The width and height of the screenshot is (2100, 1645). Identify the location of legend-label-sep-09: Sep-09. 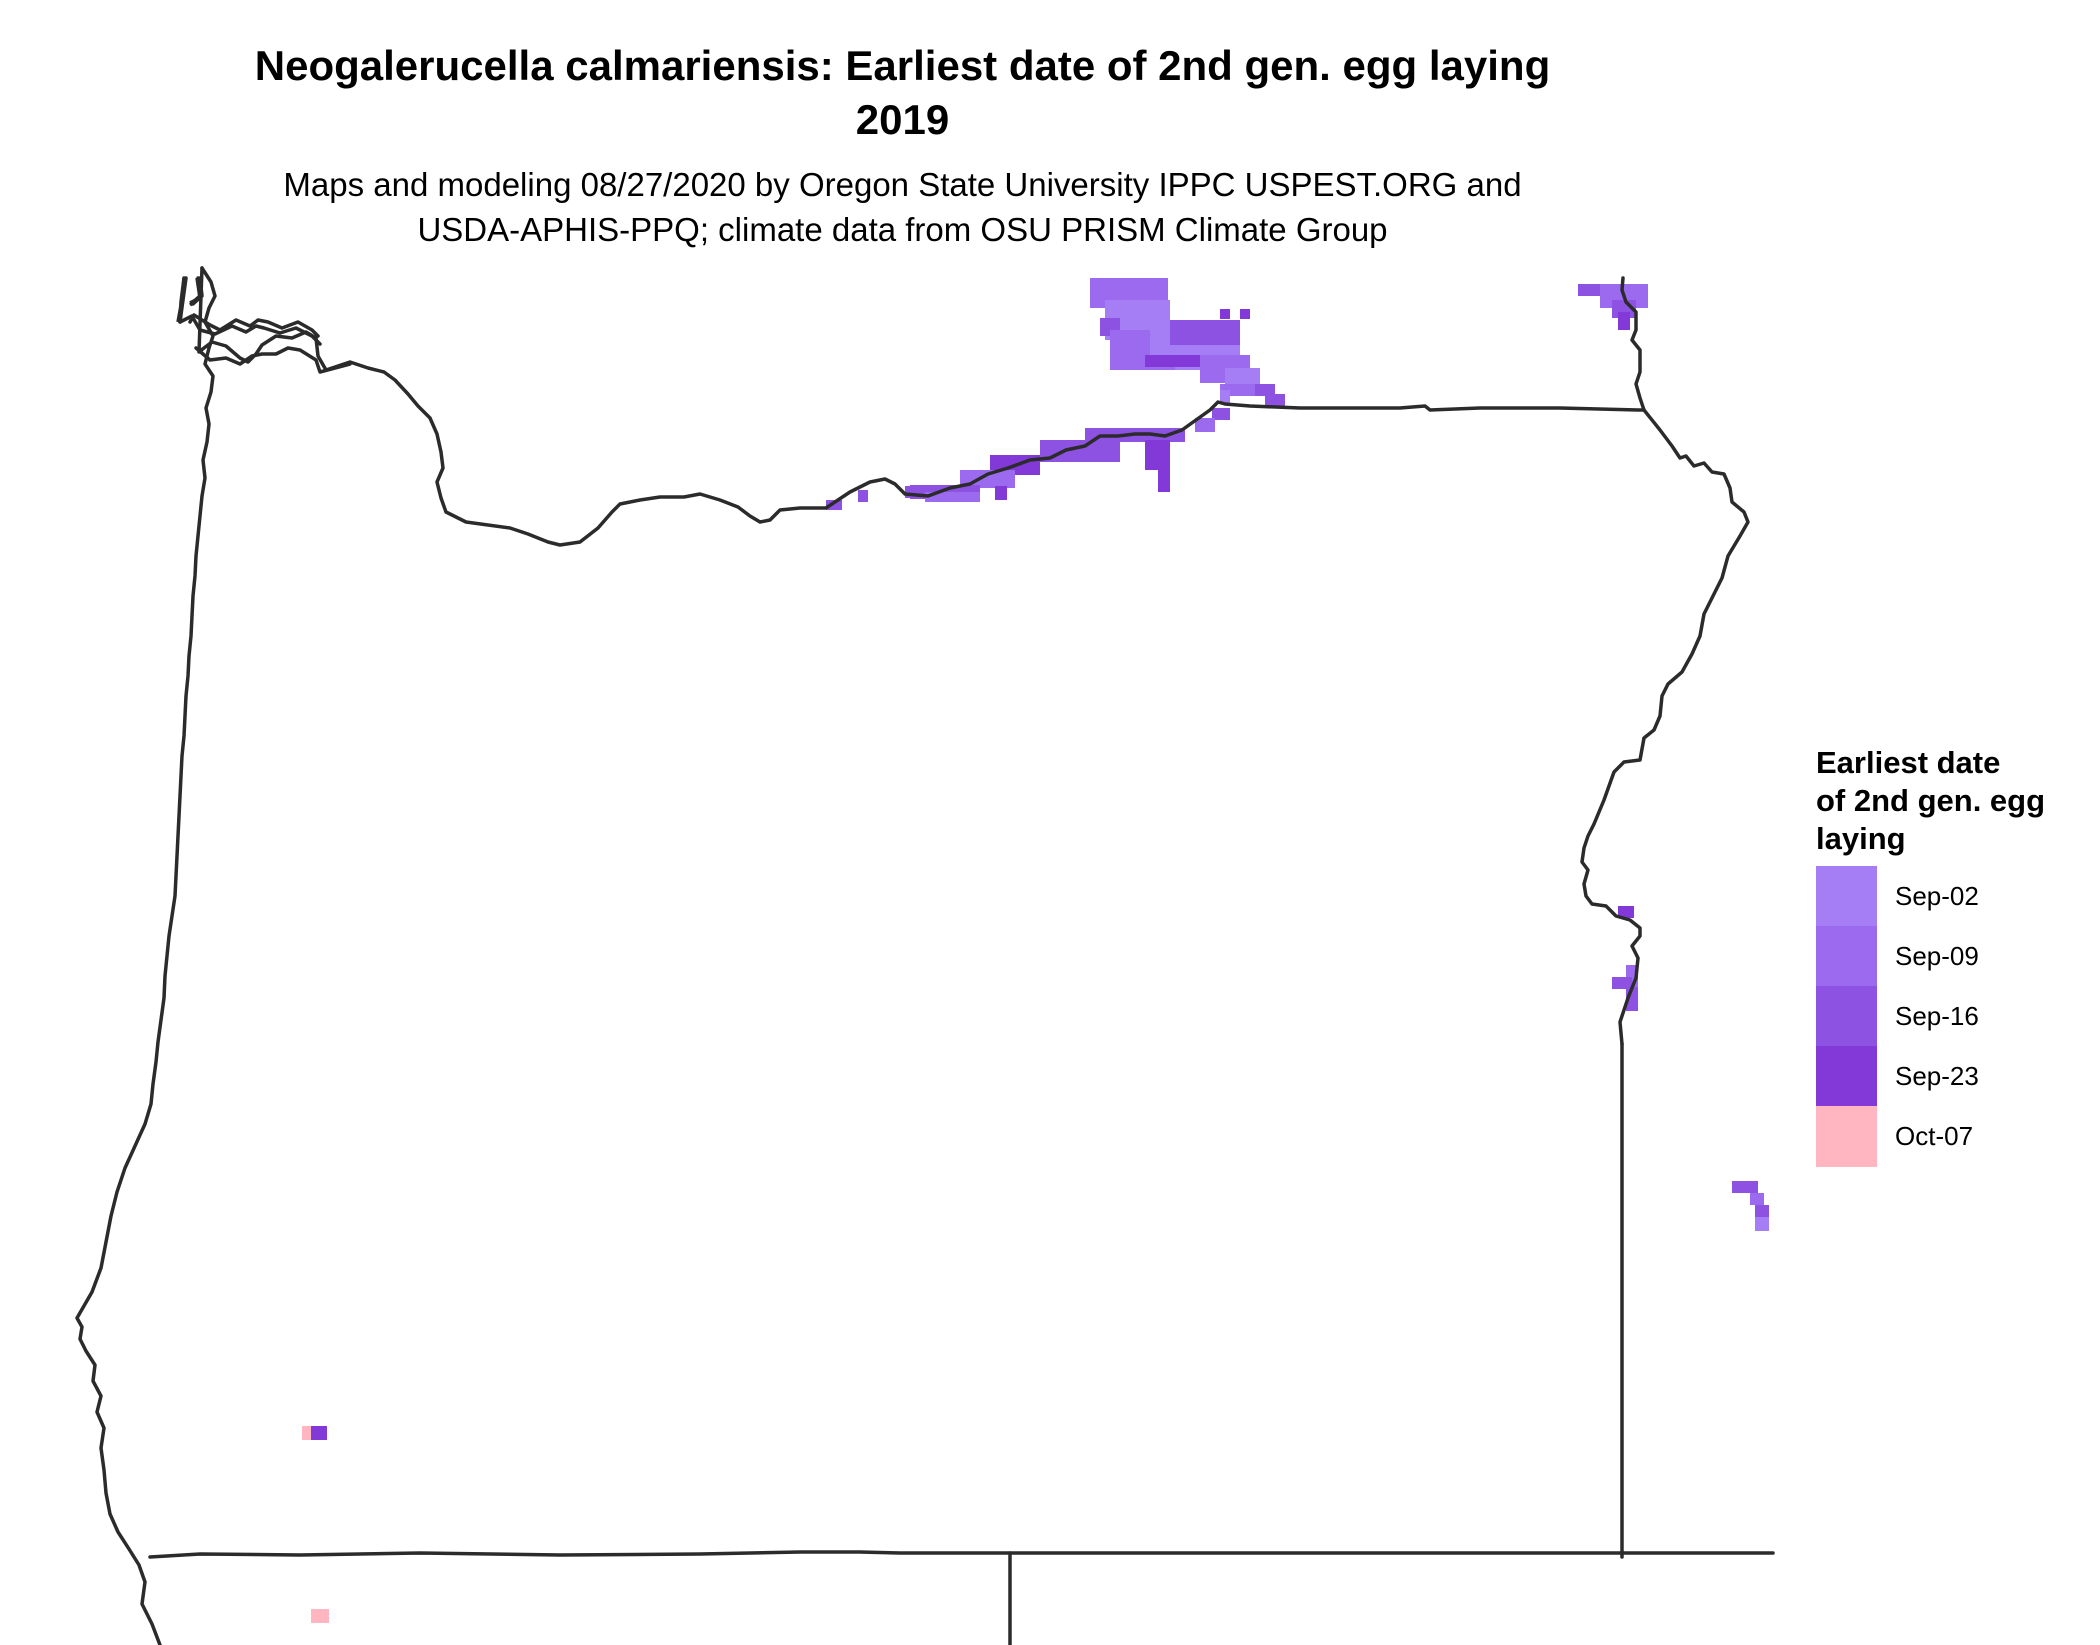
(1937, 956).